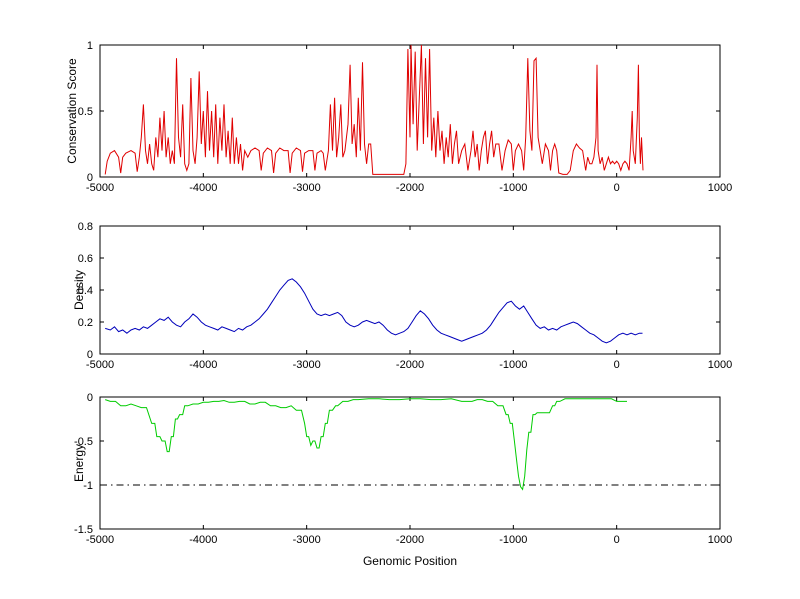 The width and height of the screenshot is (800, 599). Describe the element at coordinates (83, 442) in the screenshot. I see `y-tick-label: -0.5` at that location.